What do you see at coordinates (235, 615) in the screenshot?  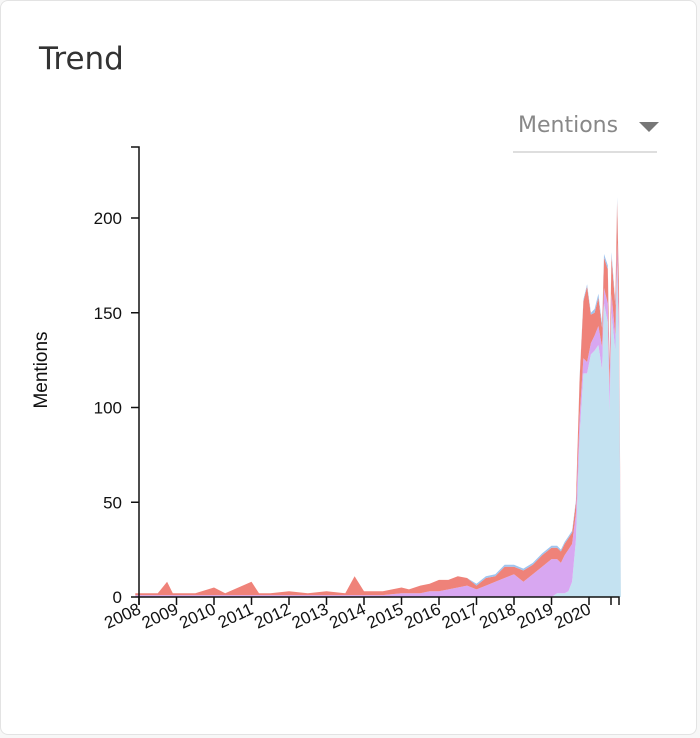 I see `x-tick-label: 2011` at bounding box center [235, 615].